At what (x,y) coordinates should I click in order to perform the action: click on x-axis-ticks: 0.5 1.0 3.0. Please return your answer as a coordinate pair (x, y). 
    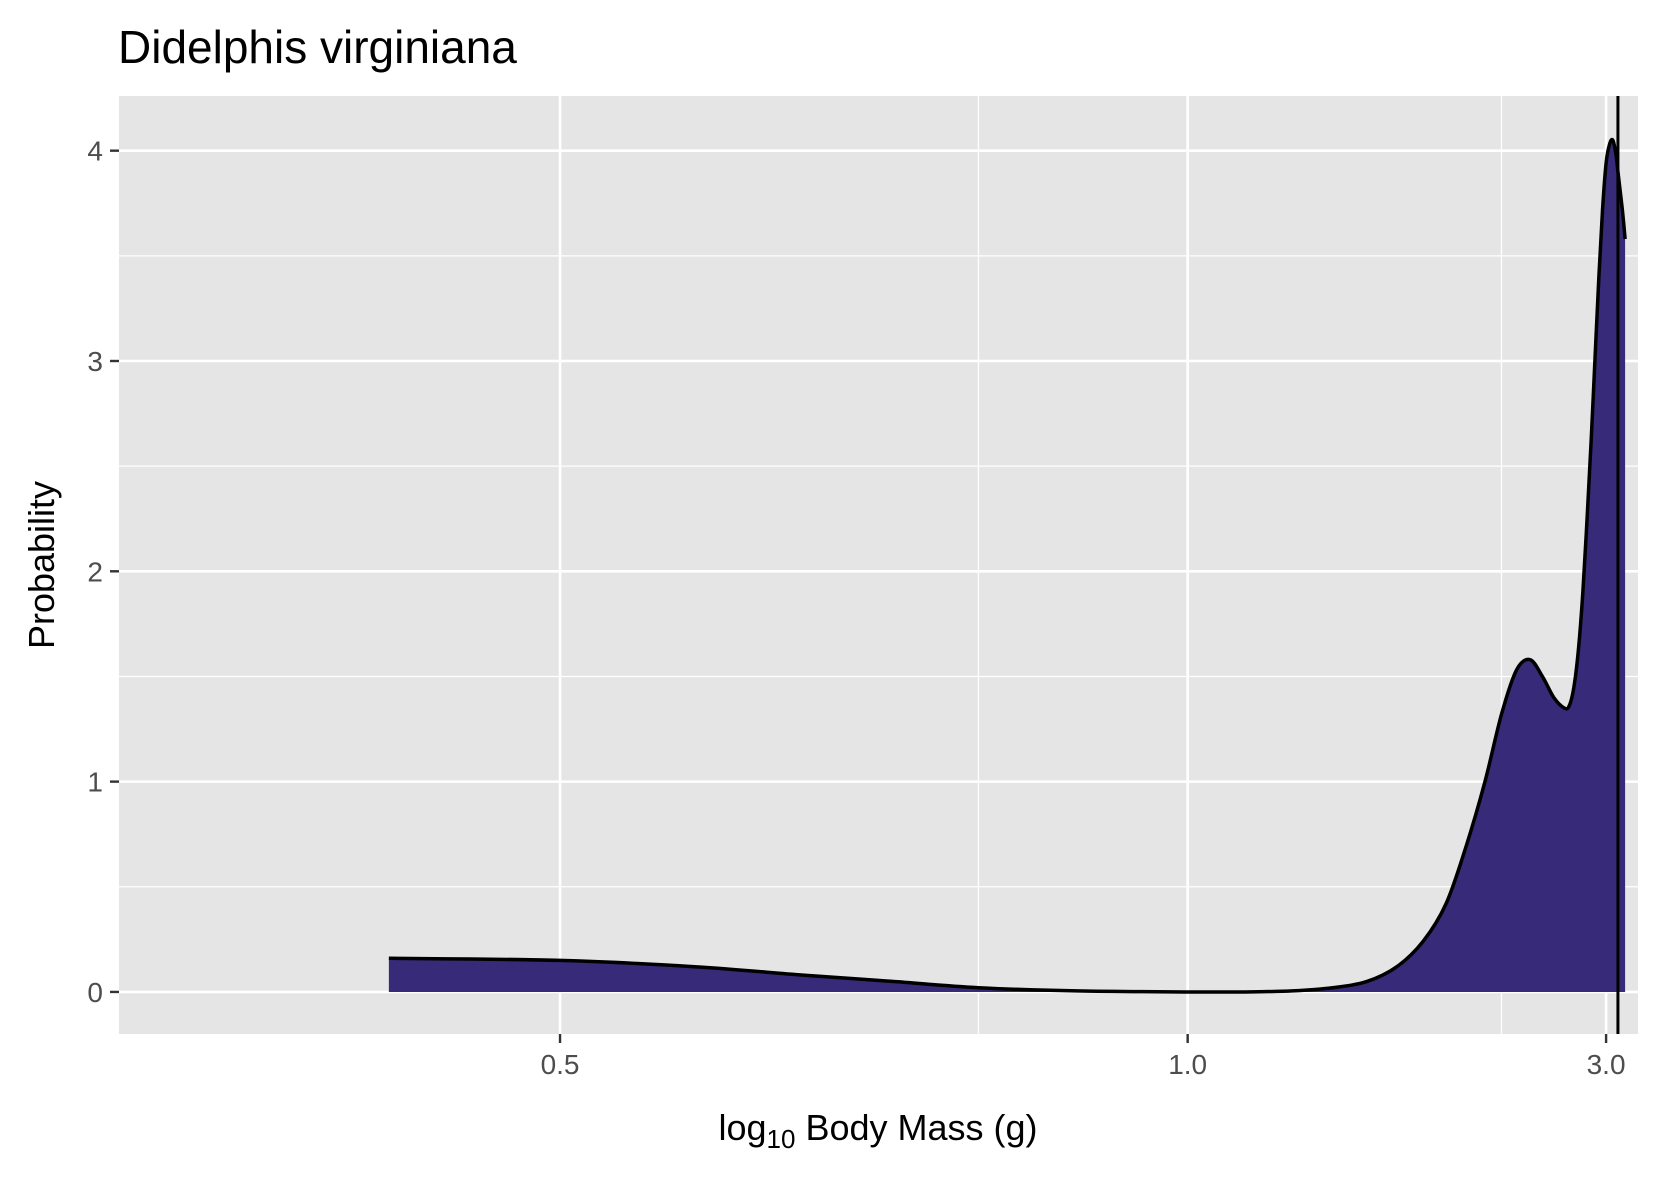
    Looking at the image, I should click on (1083, 1057).